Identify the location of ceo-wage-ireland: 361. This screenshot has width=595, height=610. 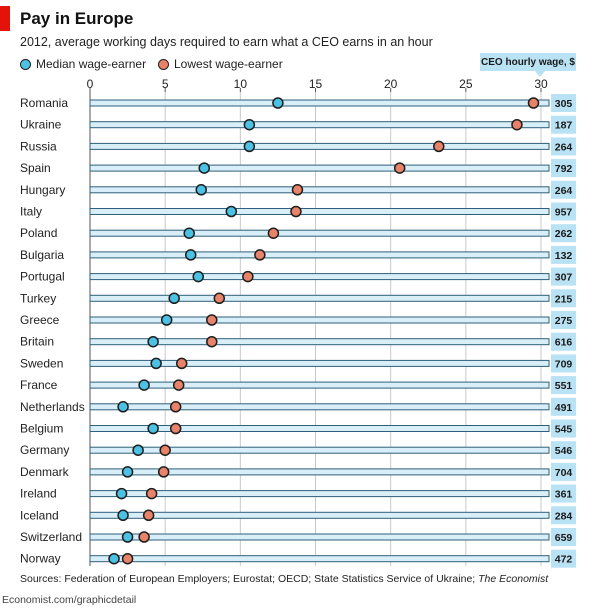
(564, 495).